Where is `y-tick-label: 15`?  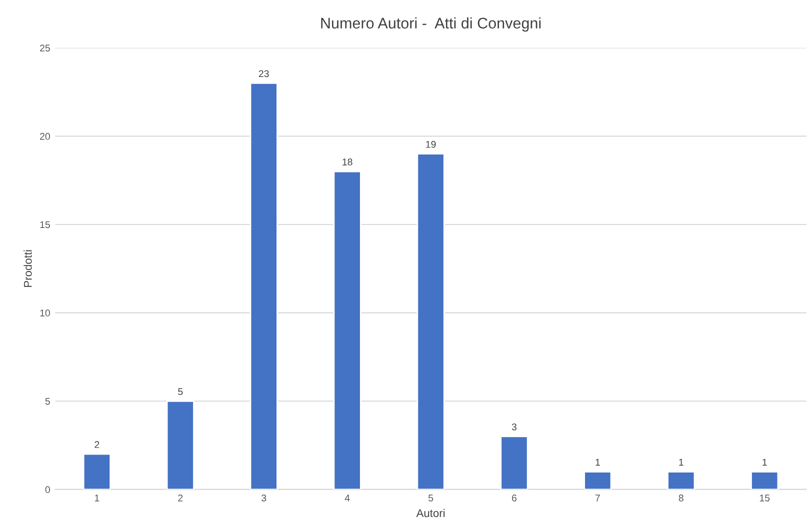 y-tick-label: 15 is located at coordinates (45, 224).